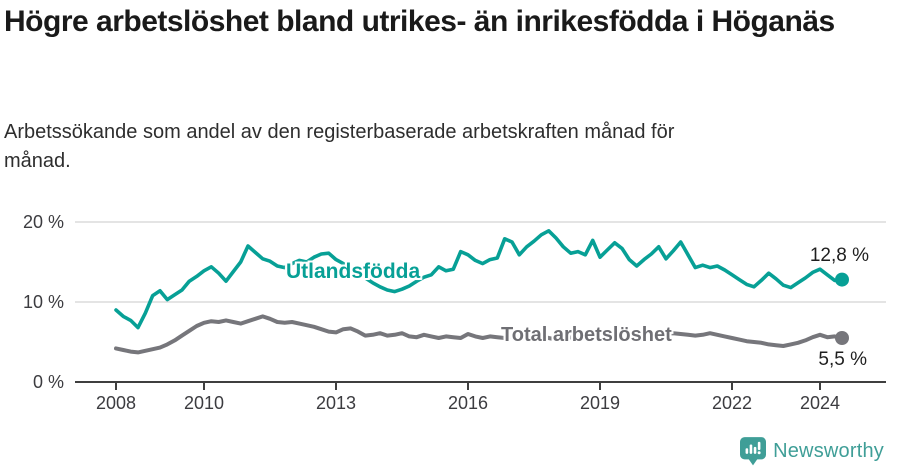  I want to click on series-label-utlandsfodda: Utlandsfödda, so click(353, 271).